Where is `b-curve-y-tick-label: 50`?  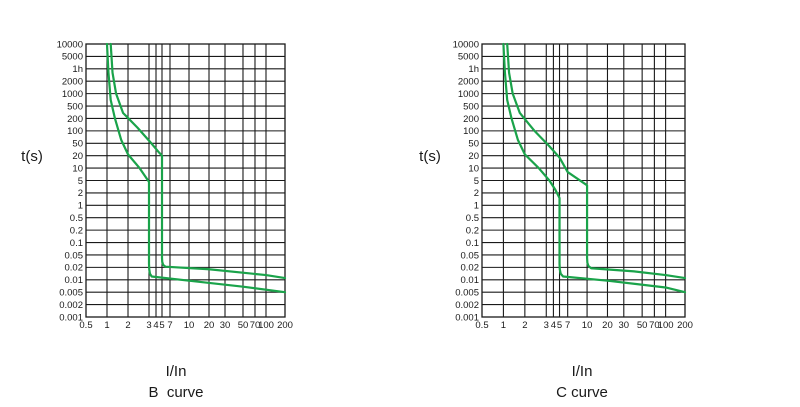 b-curve-y-tick-label: 50 is located at coordinates (77, 144).